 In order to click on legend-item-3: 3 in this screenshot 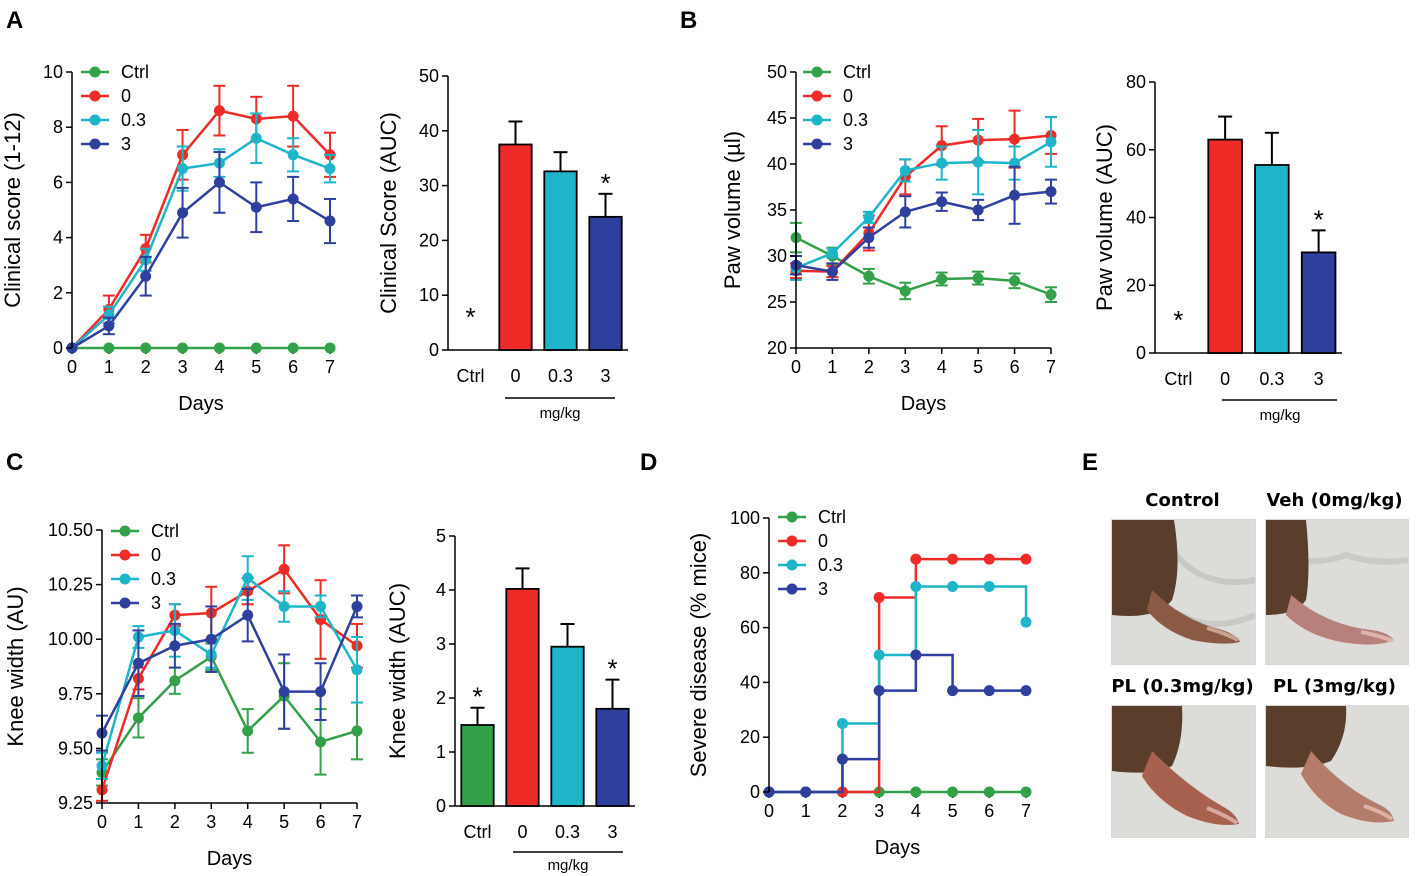, I will do `click(803, 589)`.